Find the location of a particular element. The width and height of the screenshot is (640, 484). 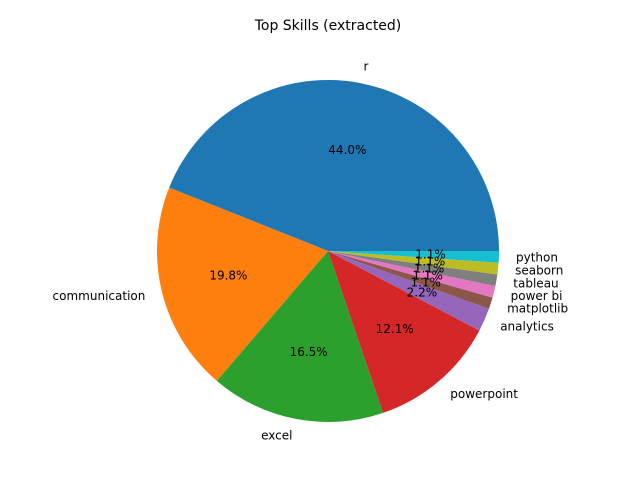

slice-percent-power-bi: 1.1% is located at coordinates (427, 276).